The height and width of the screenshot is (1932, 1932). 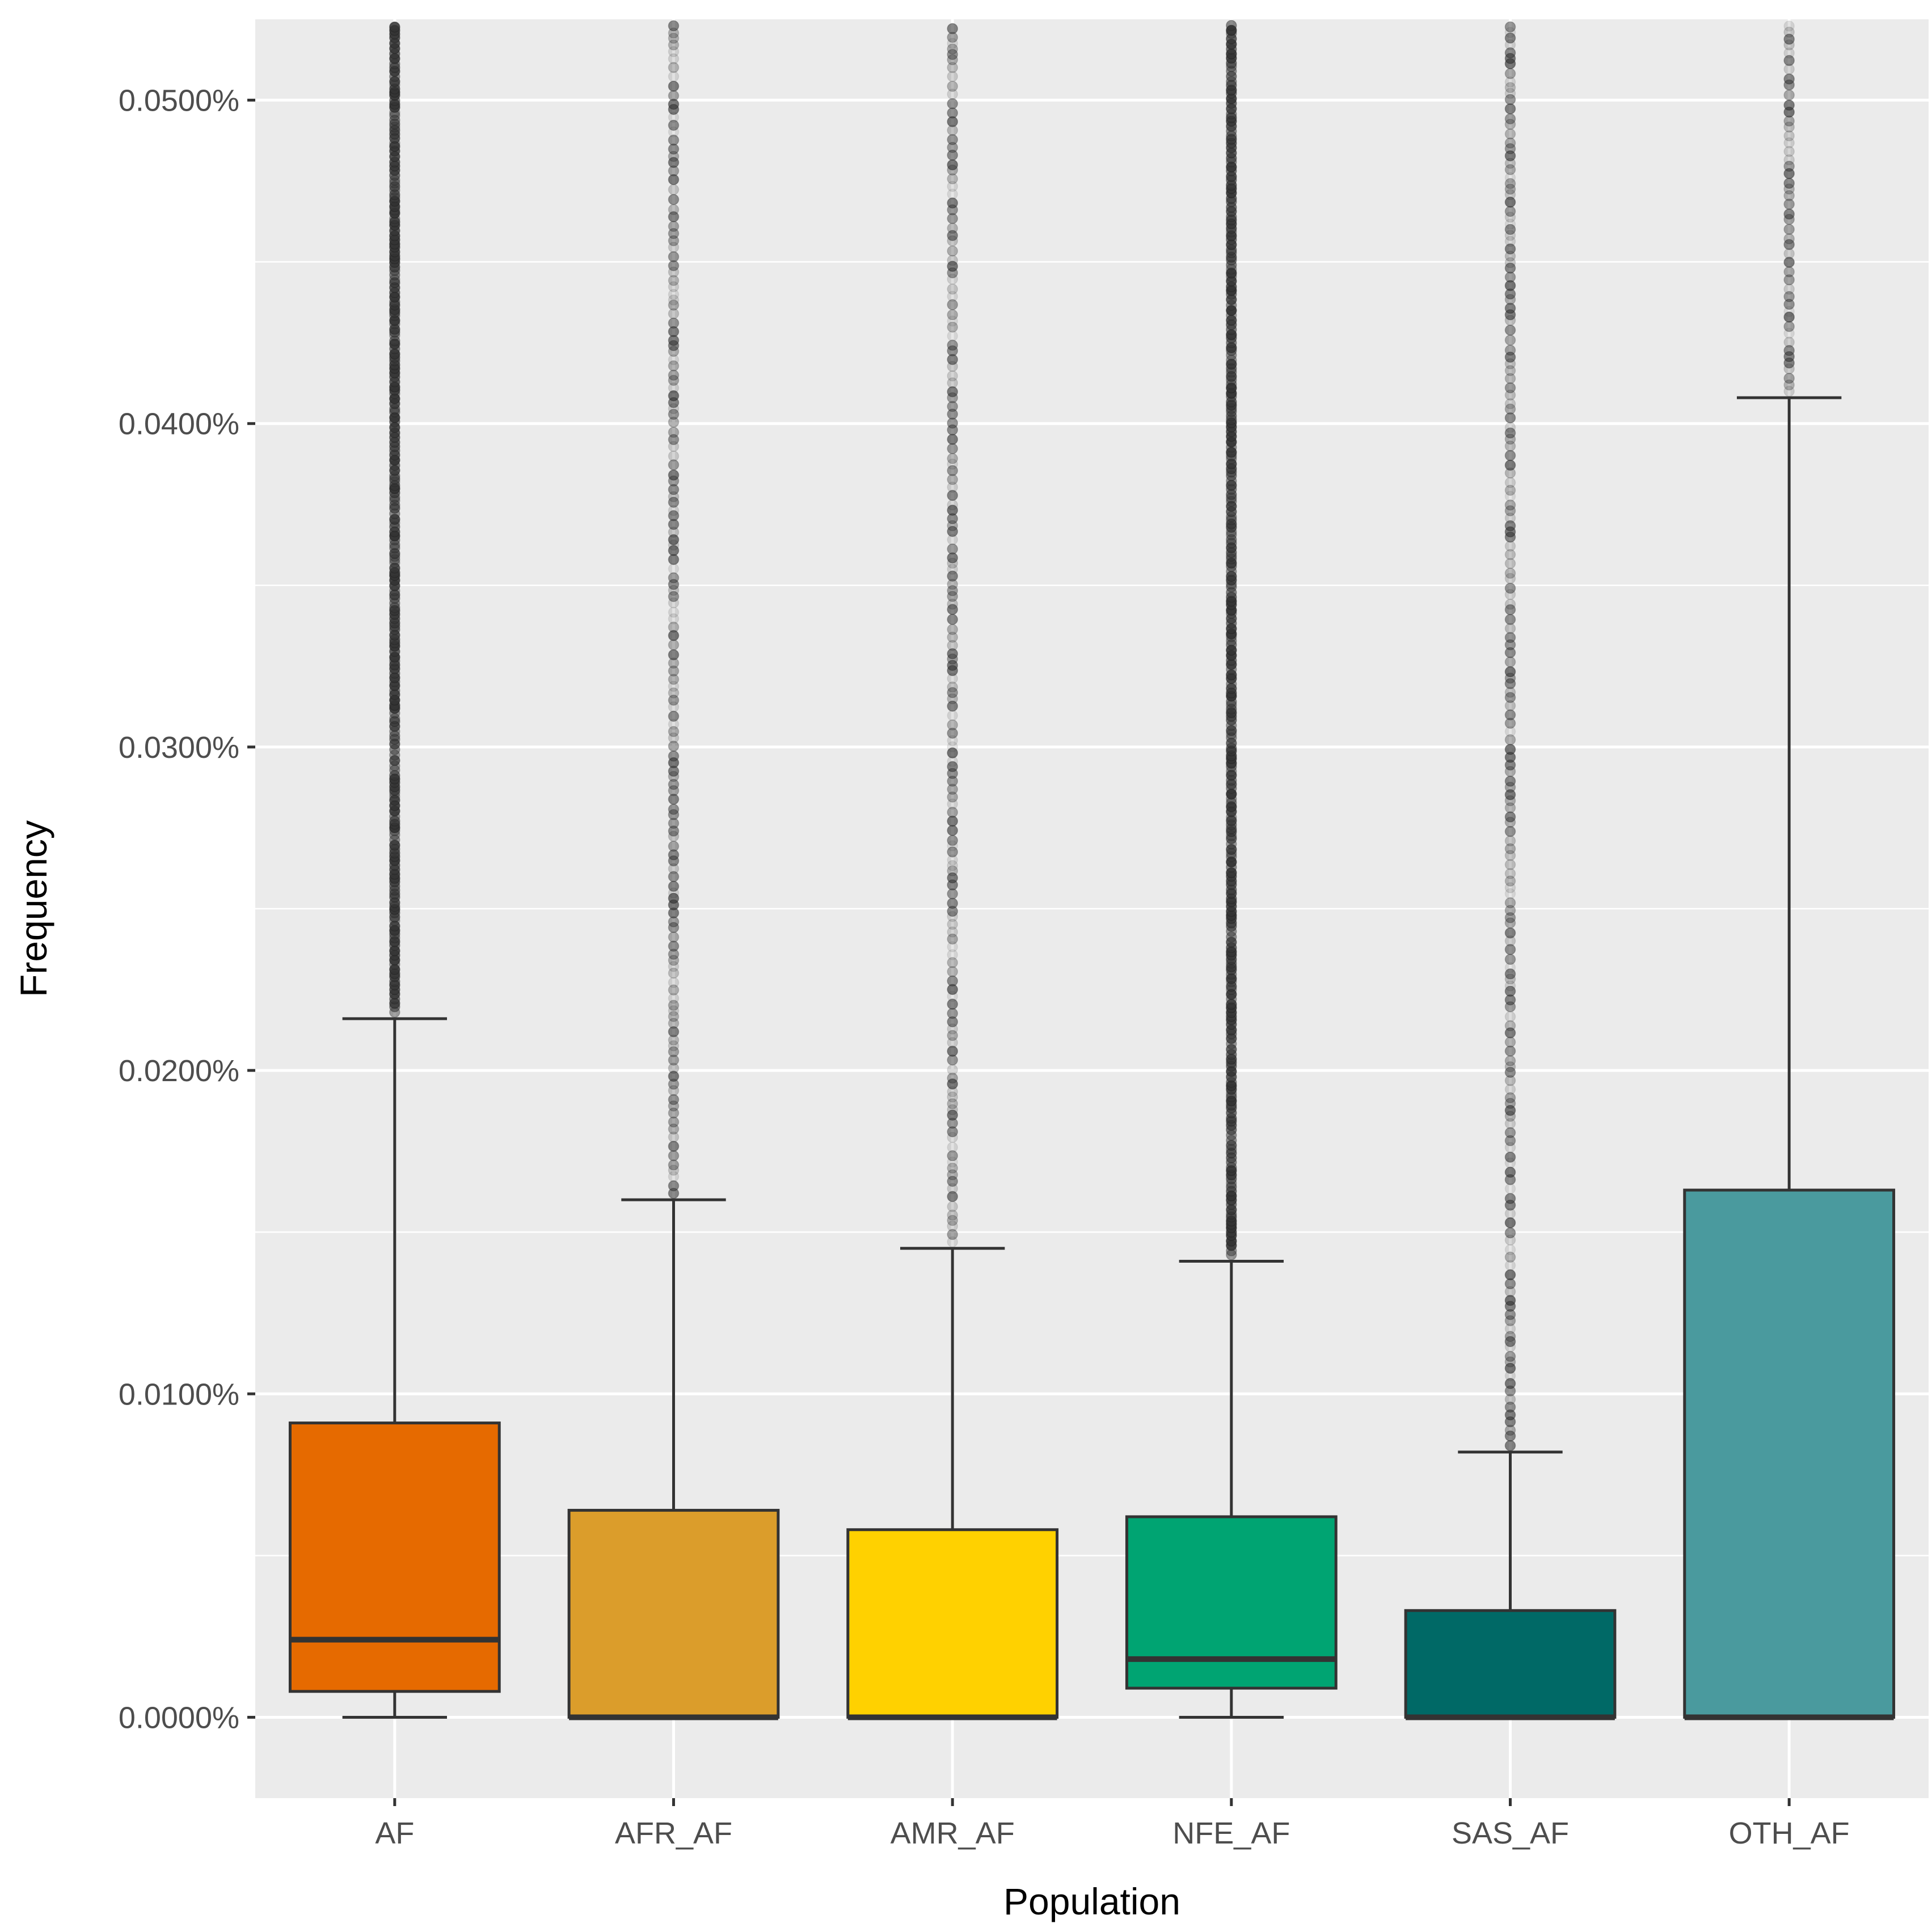 What do you see at coordinates (1789, 1833) in the screenshot?
I see `x-tick-label: OTH_AF` at bounding box center [1789, 1833].